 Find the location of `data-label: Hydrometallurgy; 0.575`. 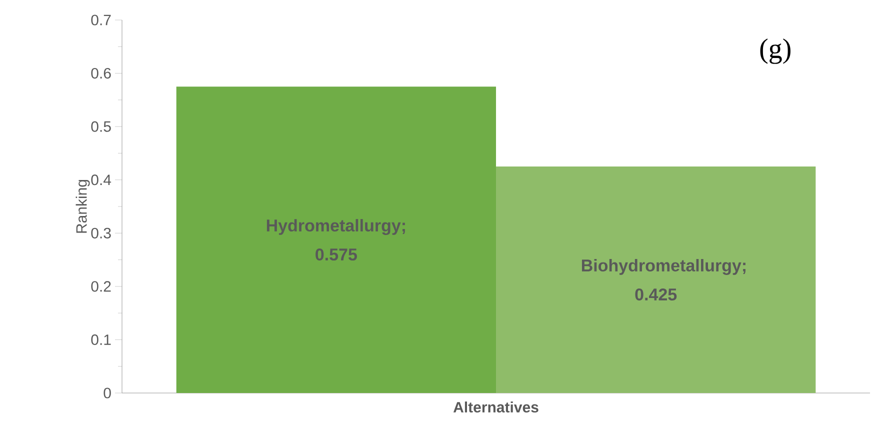

data-label: Hydrometallurgy; 0.575 is located at coordinates (335, 240).